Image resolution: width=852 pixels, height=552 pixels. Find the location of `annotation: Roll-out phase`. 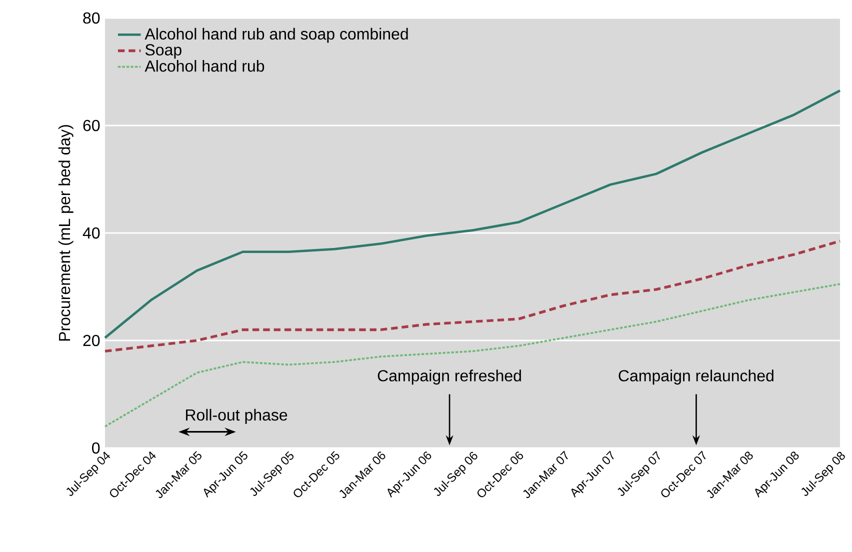

annotation: Roll-out phase is located at coordinates (237, 416).